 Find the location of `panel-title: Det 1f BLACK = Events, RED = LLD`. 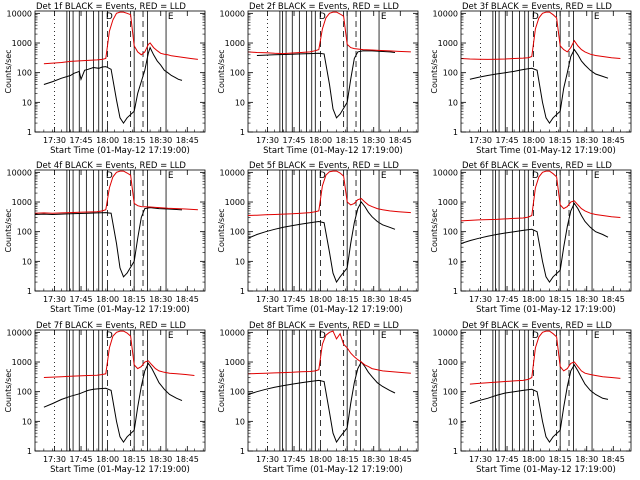

panel-title: Det 1f BLACK = Events, RED = LLD is located at coordinates (111, 7).